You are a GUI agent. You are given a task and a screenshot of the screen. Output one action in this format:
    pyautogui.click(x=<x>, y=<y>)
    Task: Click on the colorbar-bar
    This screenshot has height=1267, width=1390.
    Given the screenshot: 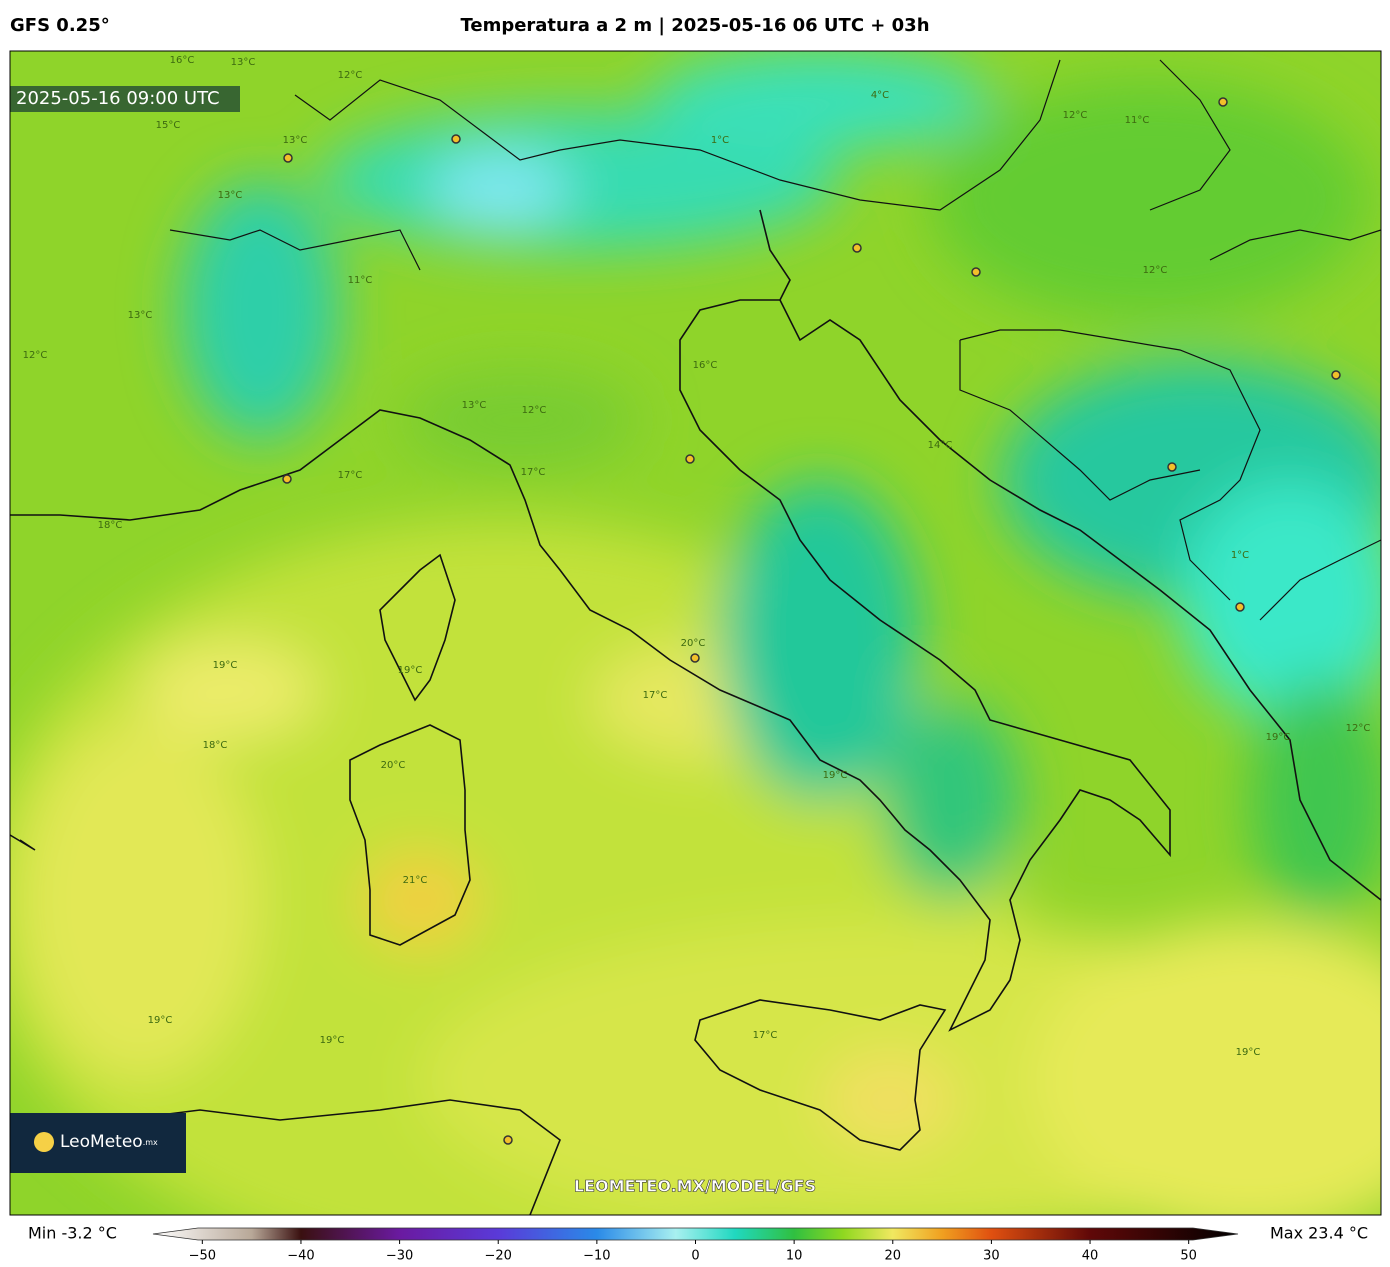 What is the action you would take?
    pyautogui.click(x=695, y=1234)
    